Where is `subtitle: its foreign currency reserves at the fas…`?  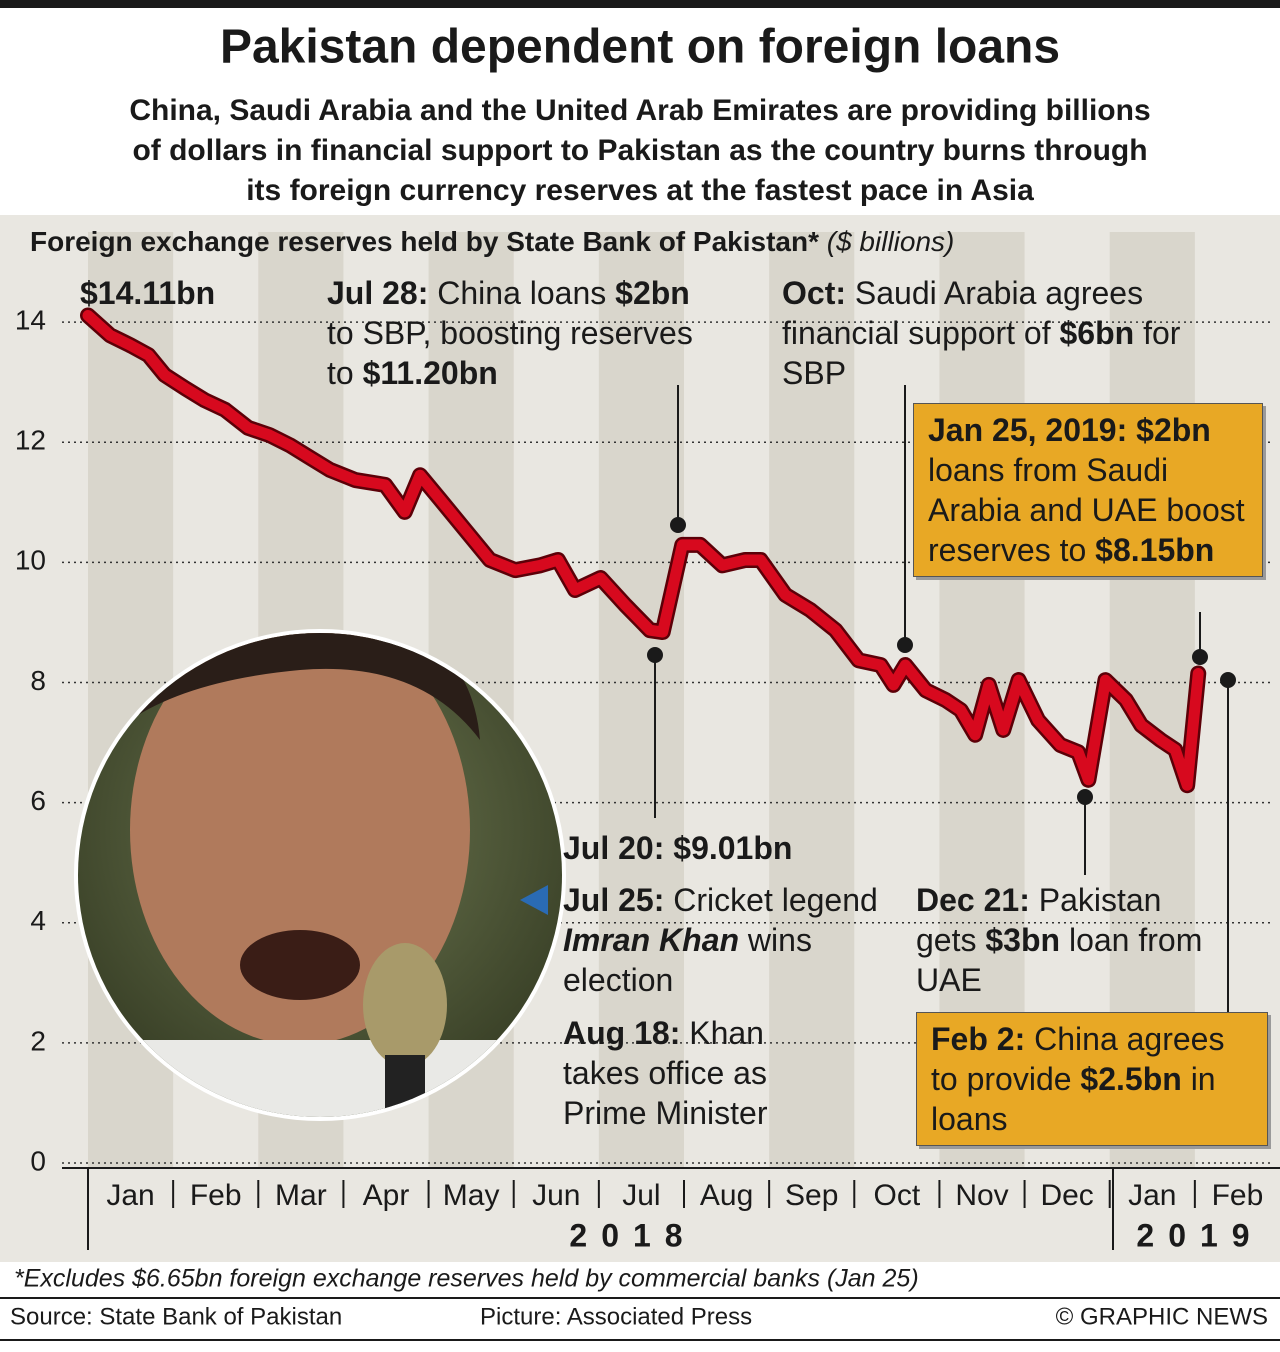 subtitle: its foreign currency reserves at the fas… is located at coordinates (640, 190).